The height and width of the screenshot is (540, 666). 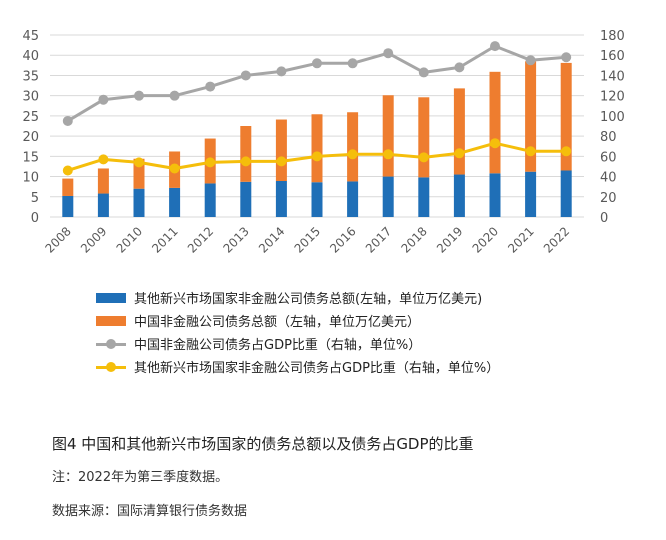 What do you see at coordinates (356, 297) in the screenshot?
I see `legend-item-other-em-debt: 其他新兴市场国家非金融公司债务总额(左轴，单位万亿美元)` at bounding box center [356, 297].